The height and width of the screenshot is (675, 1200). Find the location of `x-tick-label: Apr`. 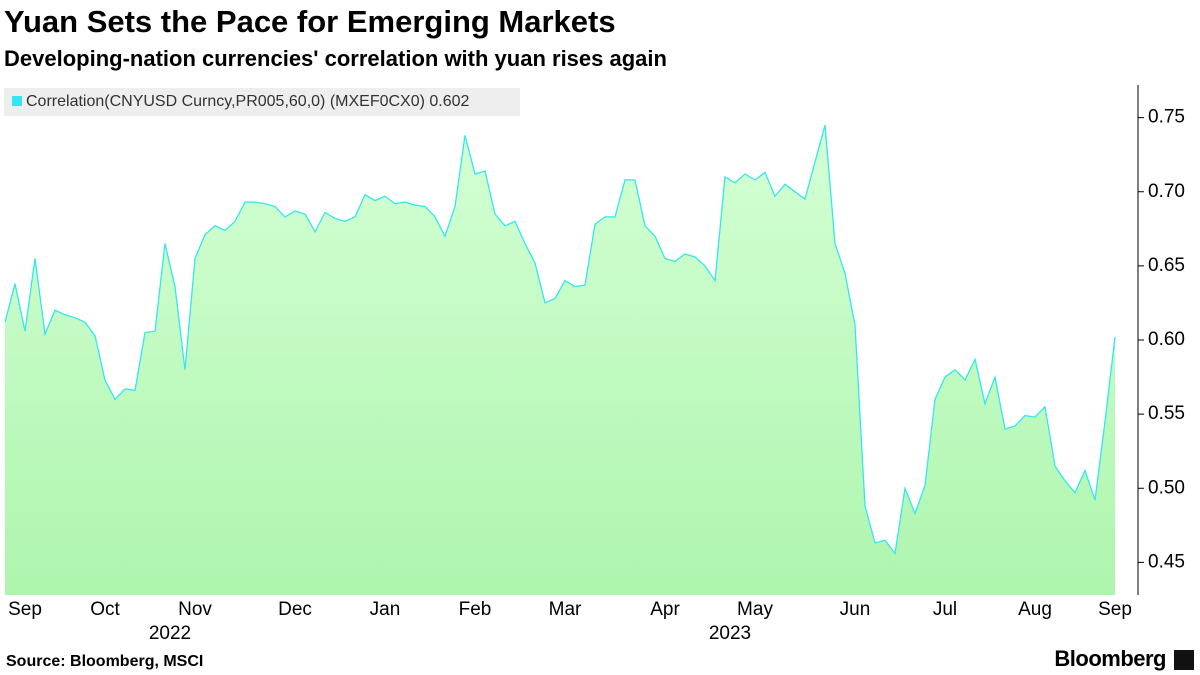

x-tick-label: Apr is located at coordinates (665, 609).